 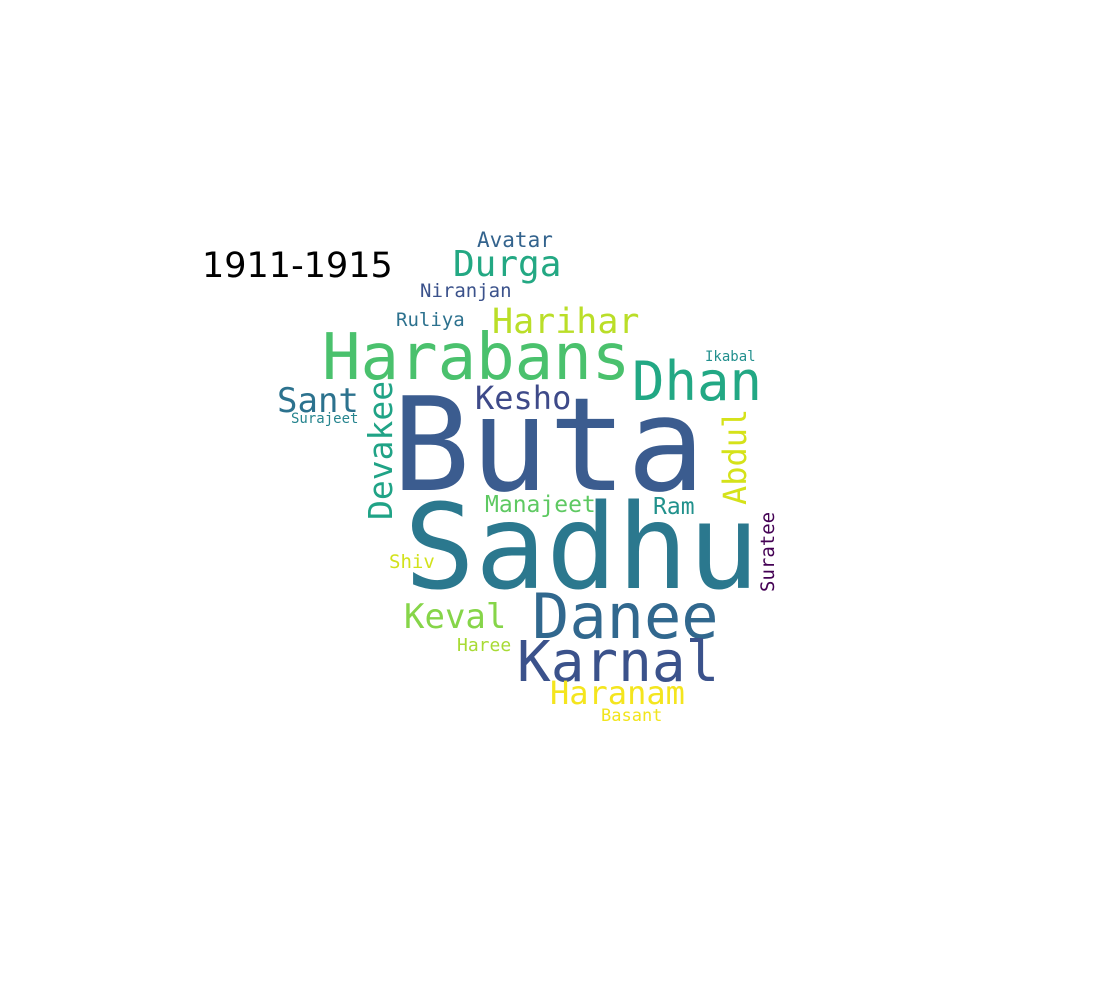 What do you see at coordinates (625, 616) in the screenshot?
I see `word-danee: Danee` at bounding box center [625, 616].